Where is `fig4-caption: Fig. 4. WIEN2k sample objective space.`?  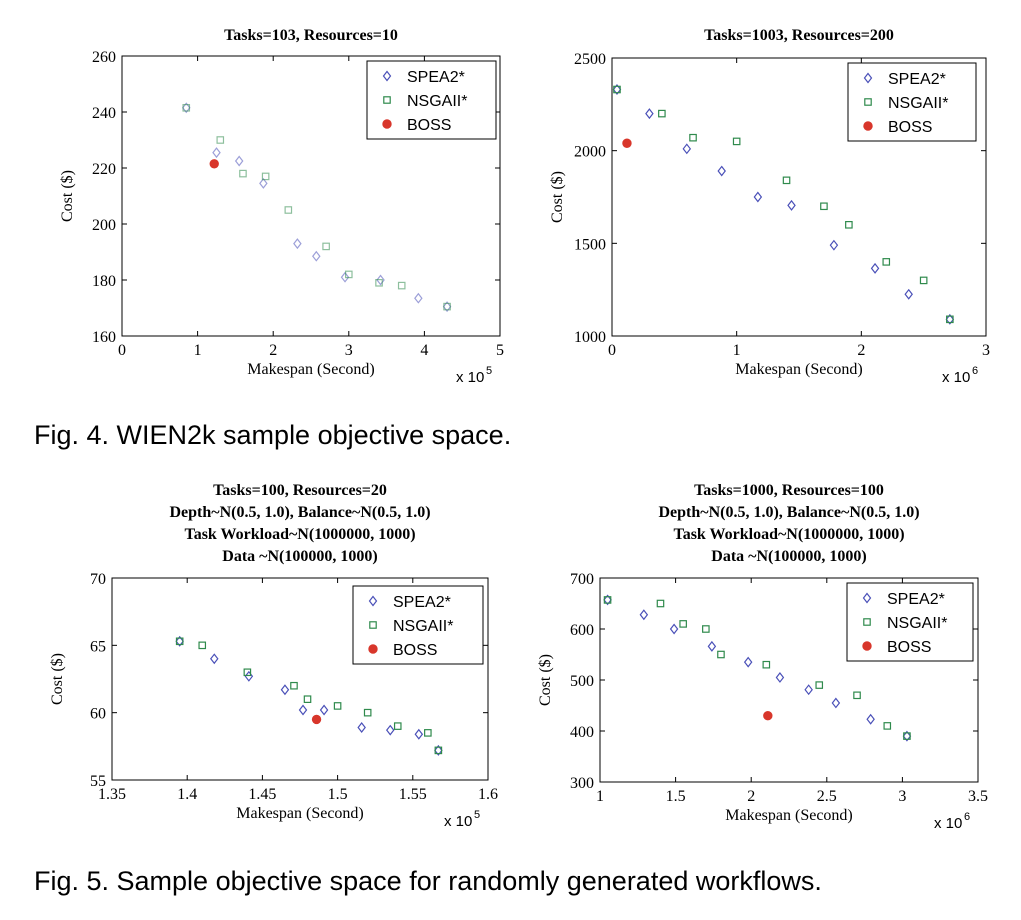
fig4-caption: Fig. 4. WIEN2k sample objective space. is located at coordinates (273, 435).